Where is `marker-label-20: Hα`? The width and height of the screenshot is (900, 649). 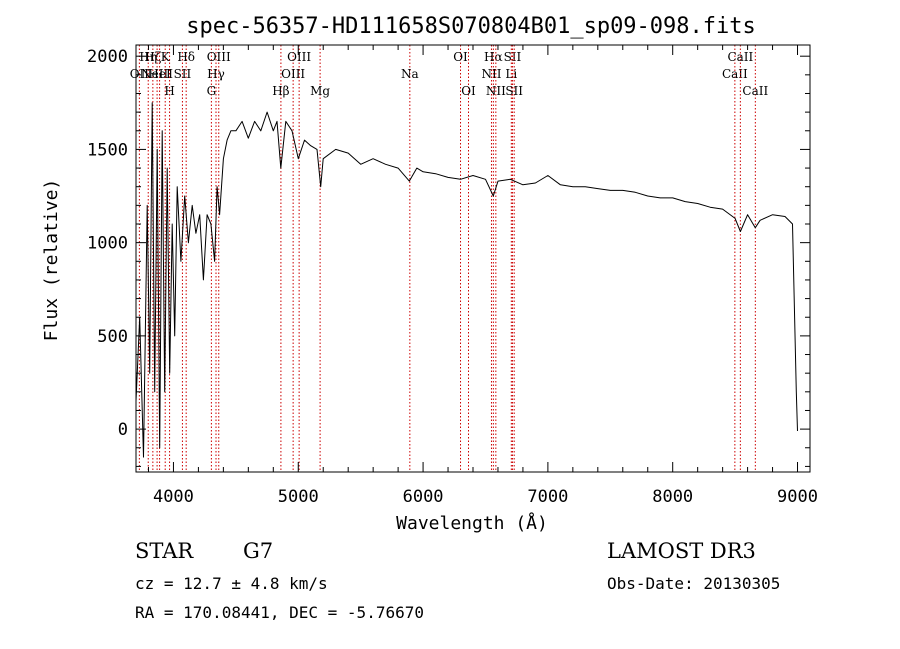
marker-label-20: Hα is located at coordinates (493, 57).